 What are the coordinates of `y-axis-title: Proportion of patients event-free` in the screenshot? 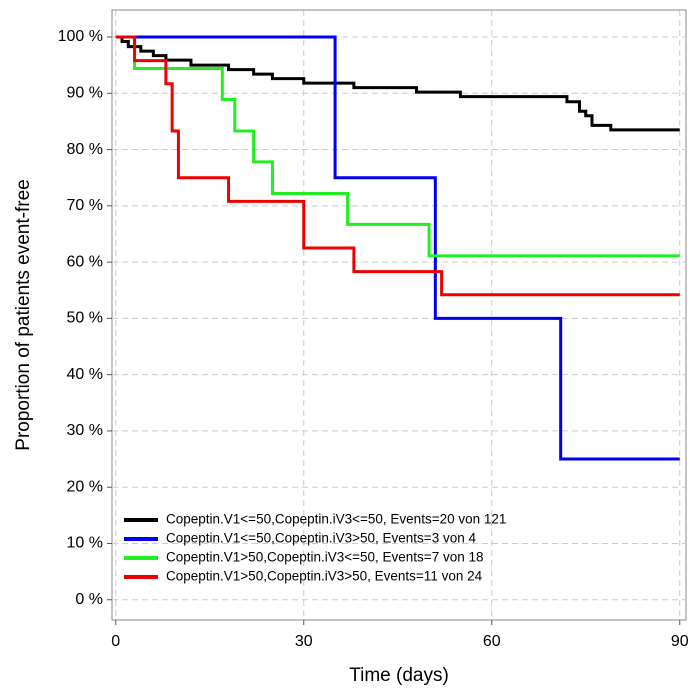 It's located at (23, 314).